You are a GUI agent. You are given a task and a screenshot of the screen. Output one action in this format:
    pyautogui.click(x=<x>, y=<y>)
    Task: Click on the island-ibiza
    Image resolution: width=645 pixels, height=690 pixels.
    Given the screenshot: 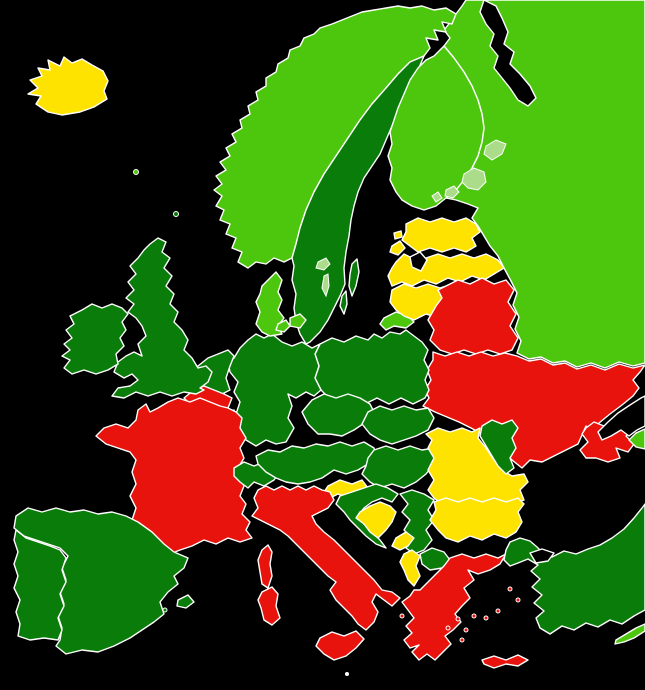 What is the action you would take?
    pyautogui.click(x=165, y=610)
    